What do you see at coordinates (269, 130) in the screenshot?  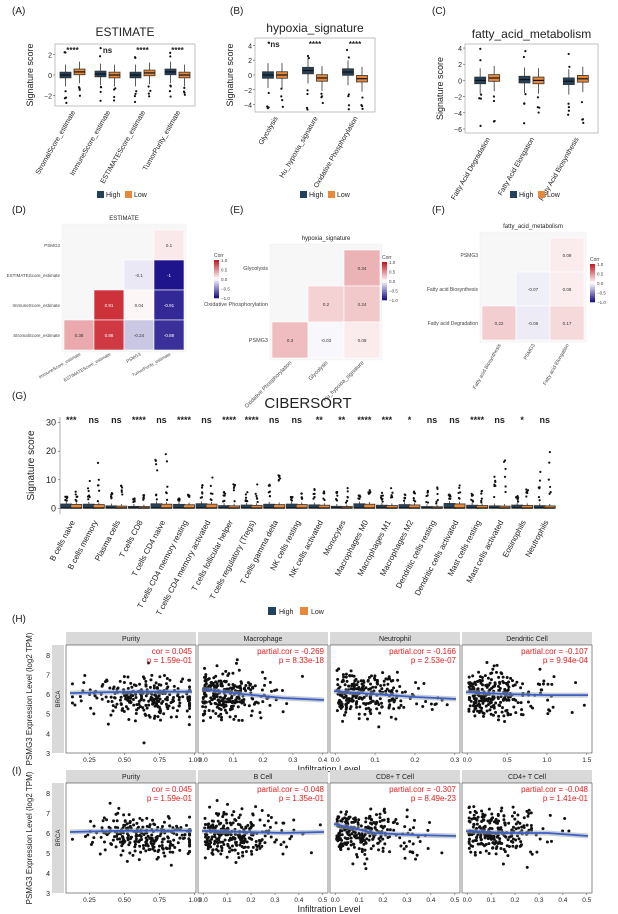 I see `panelB-xtick-label: Glycolysis` at bounding box center [269, 130].